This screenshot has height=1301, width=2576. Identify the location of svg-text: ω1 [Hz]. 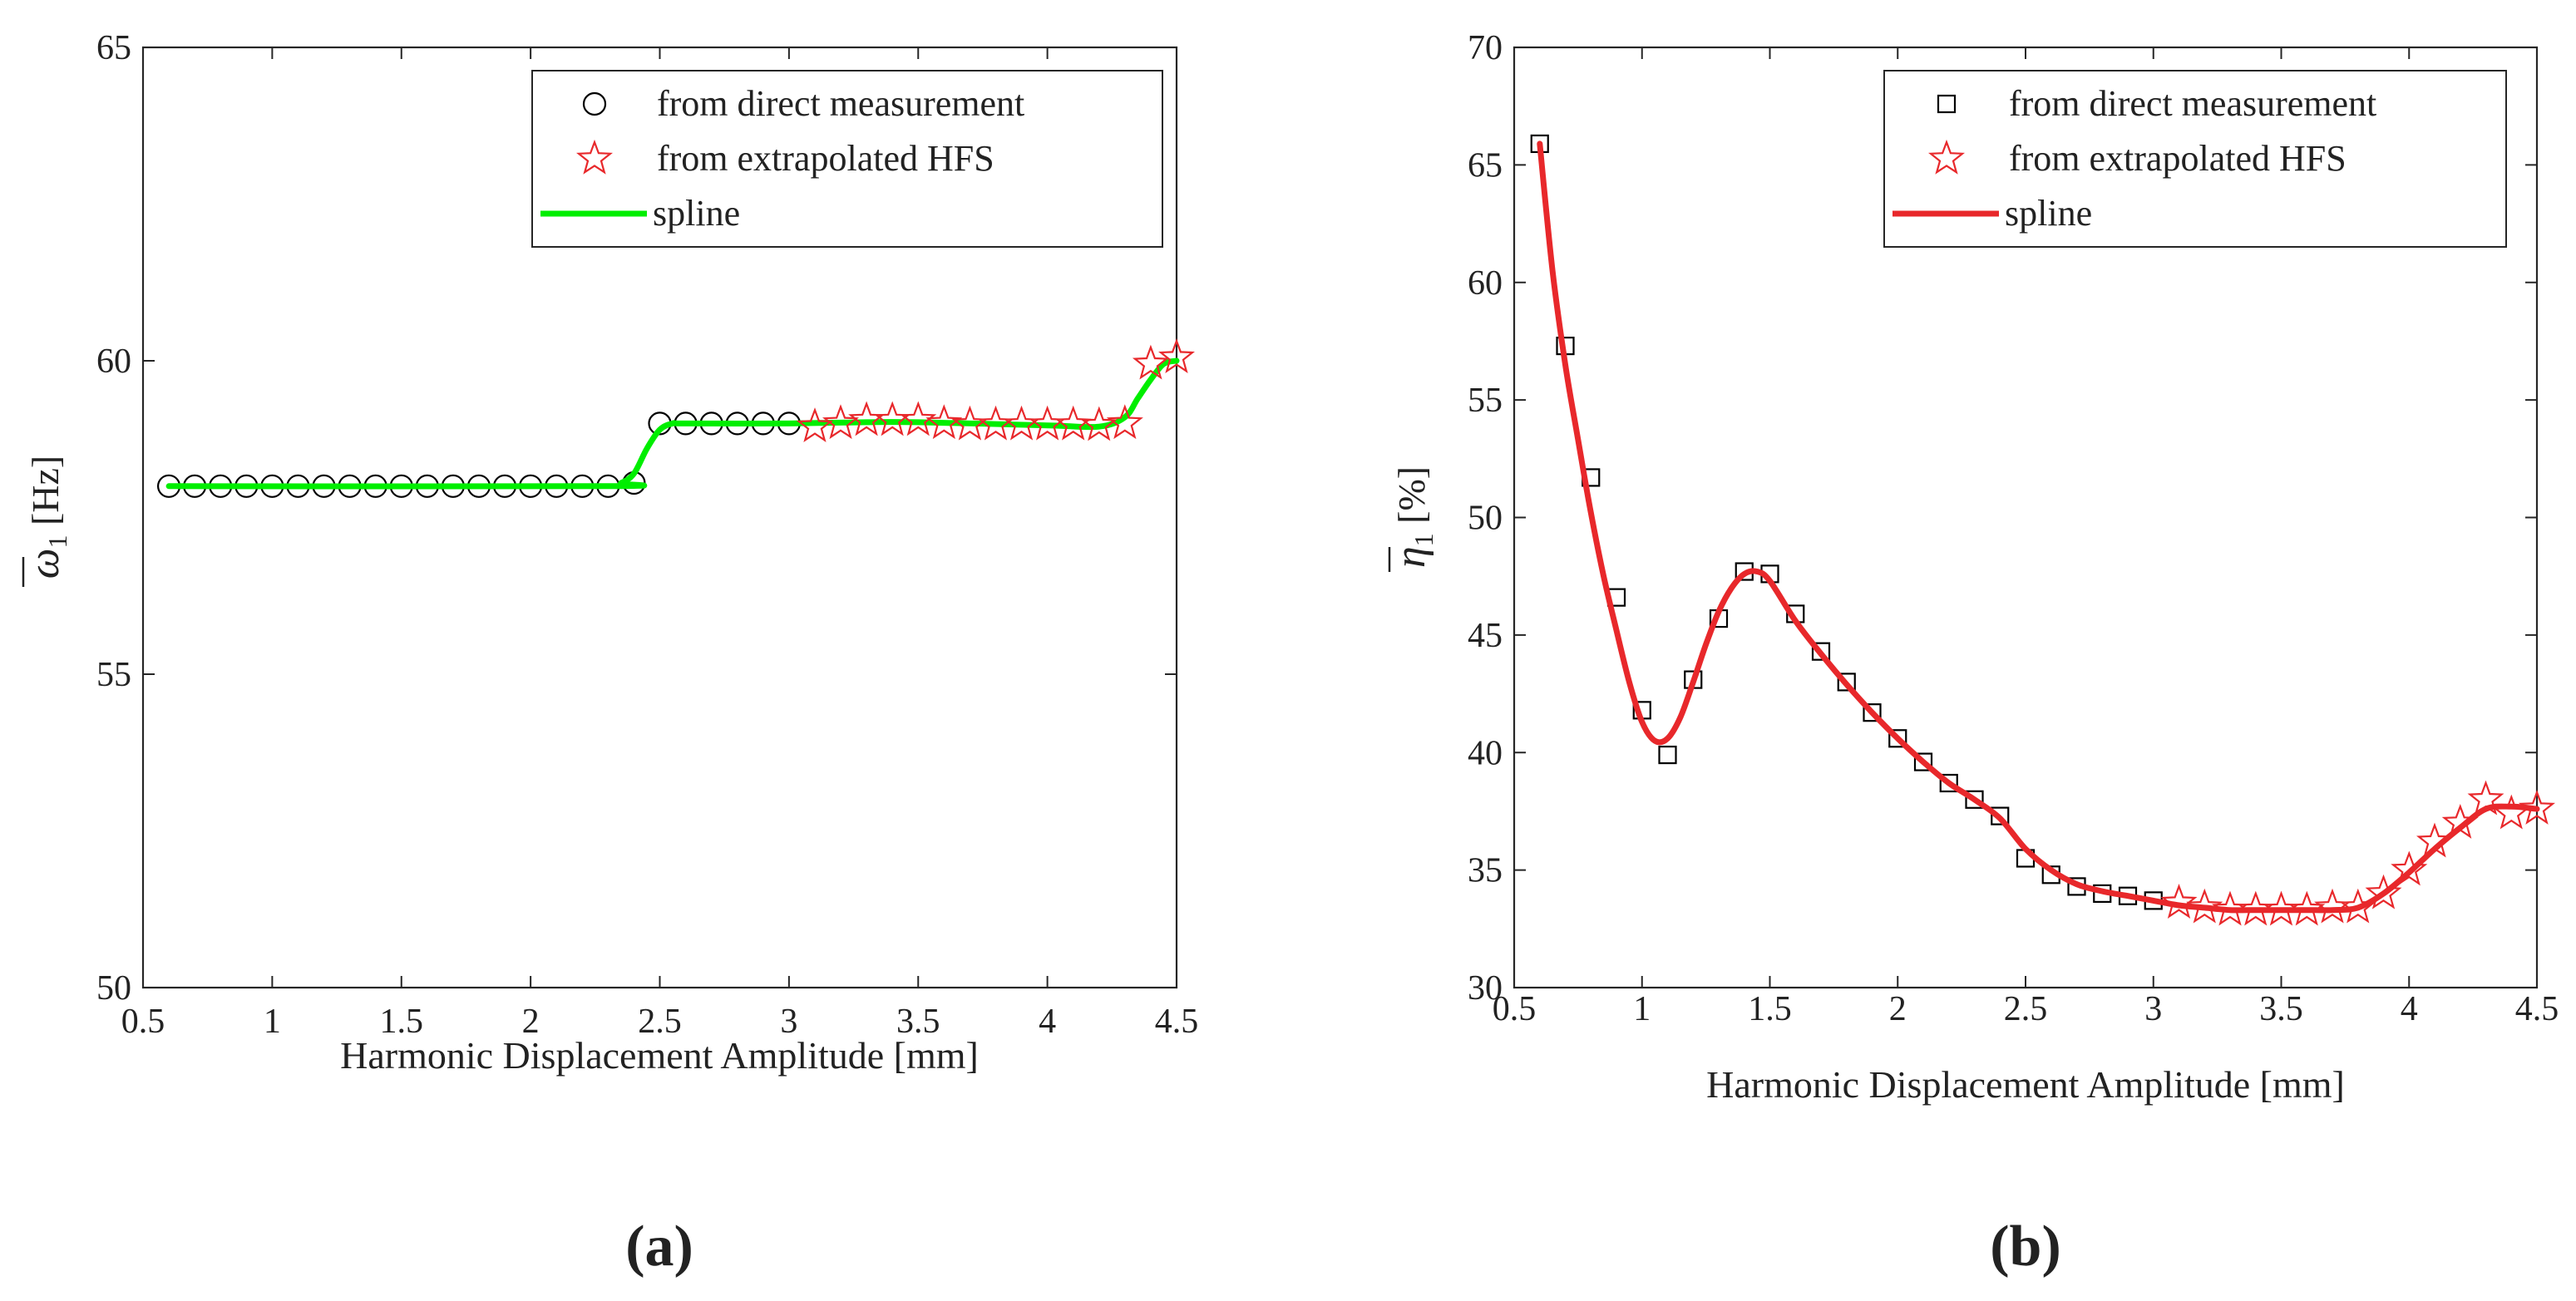
(46, 517).